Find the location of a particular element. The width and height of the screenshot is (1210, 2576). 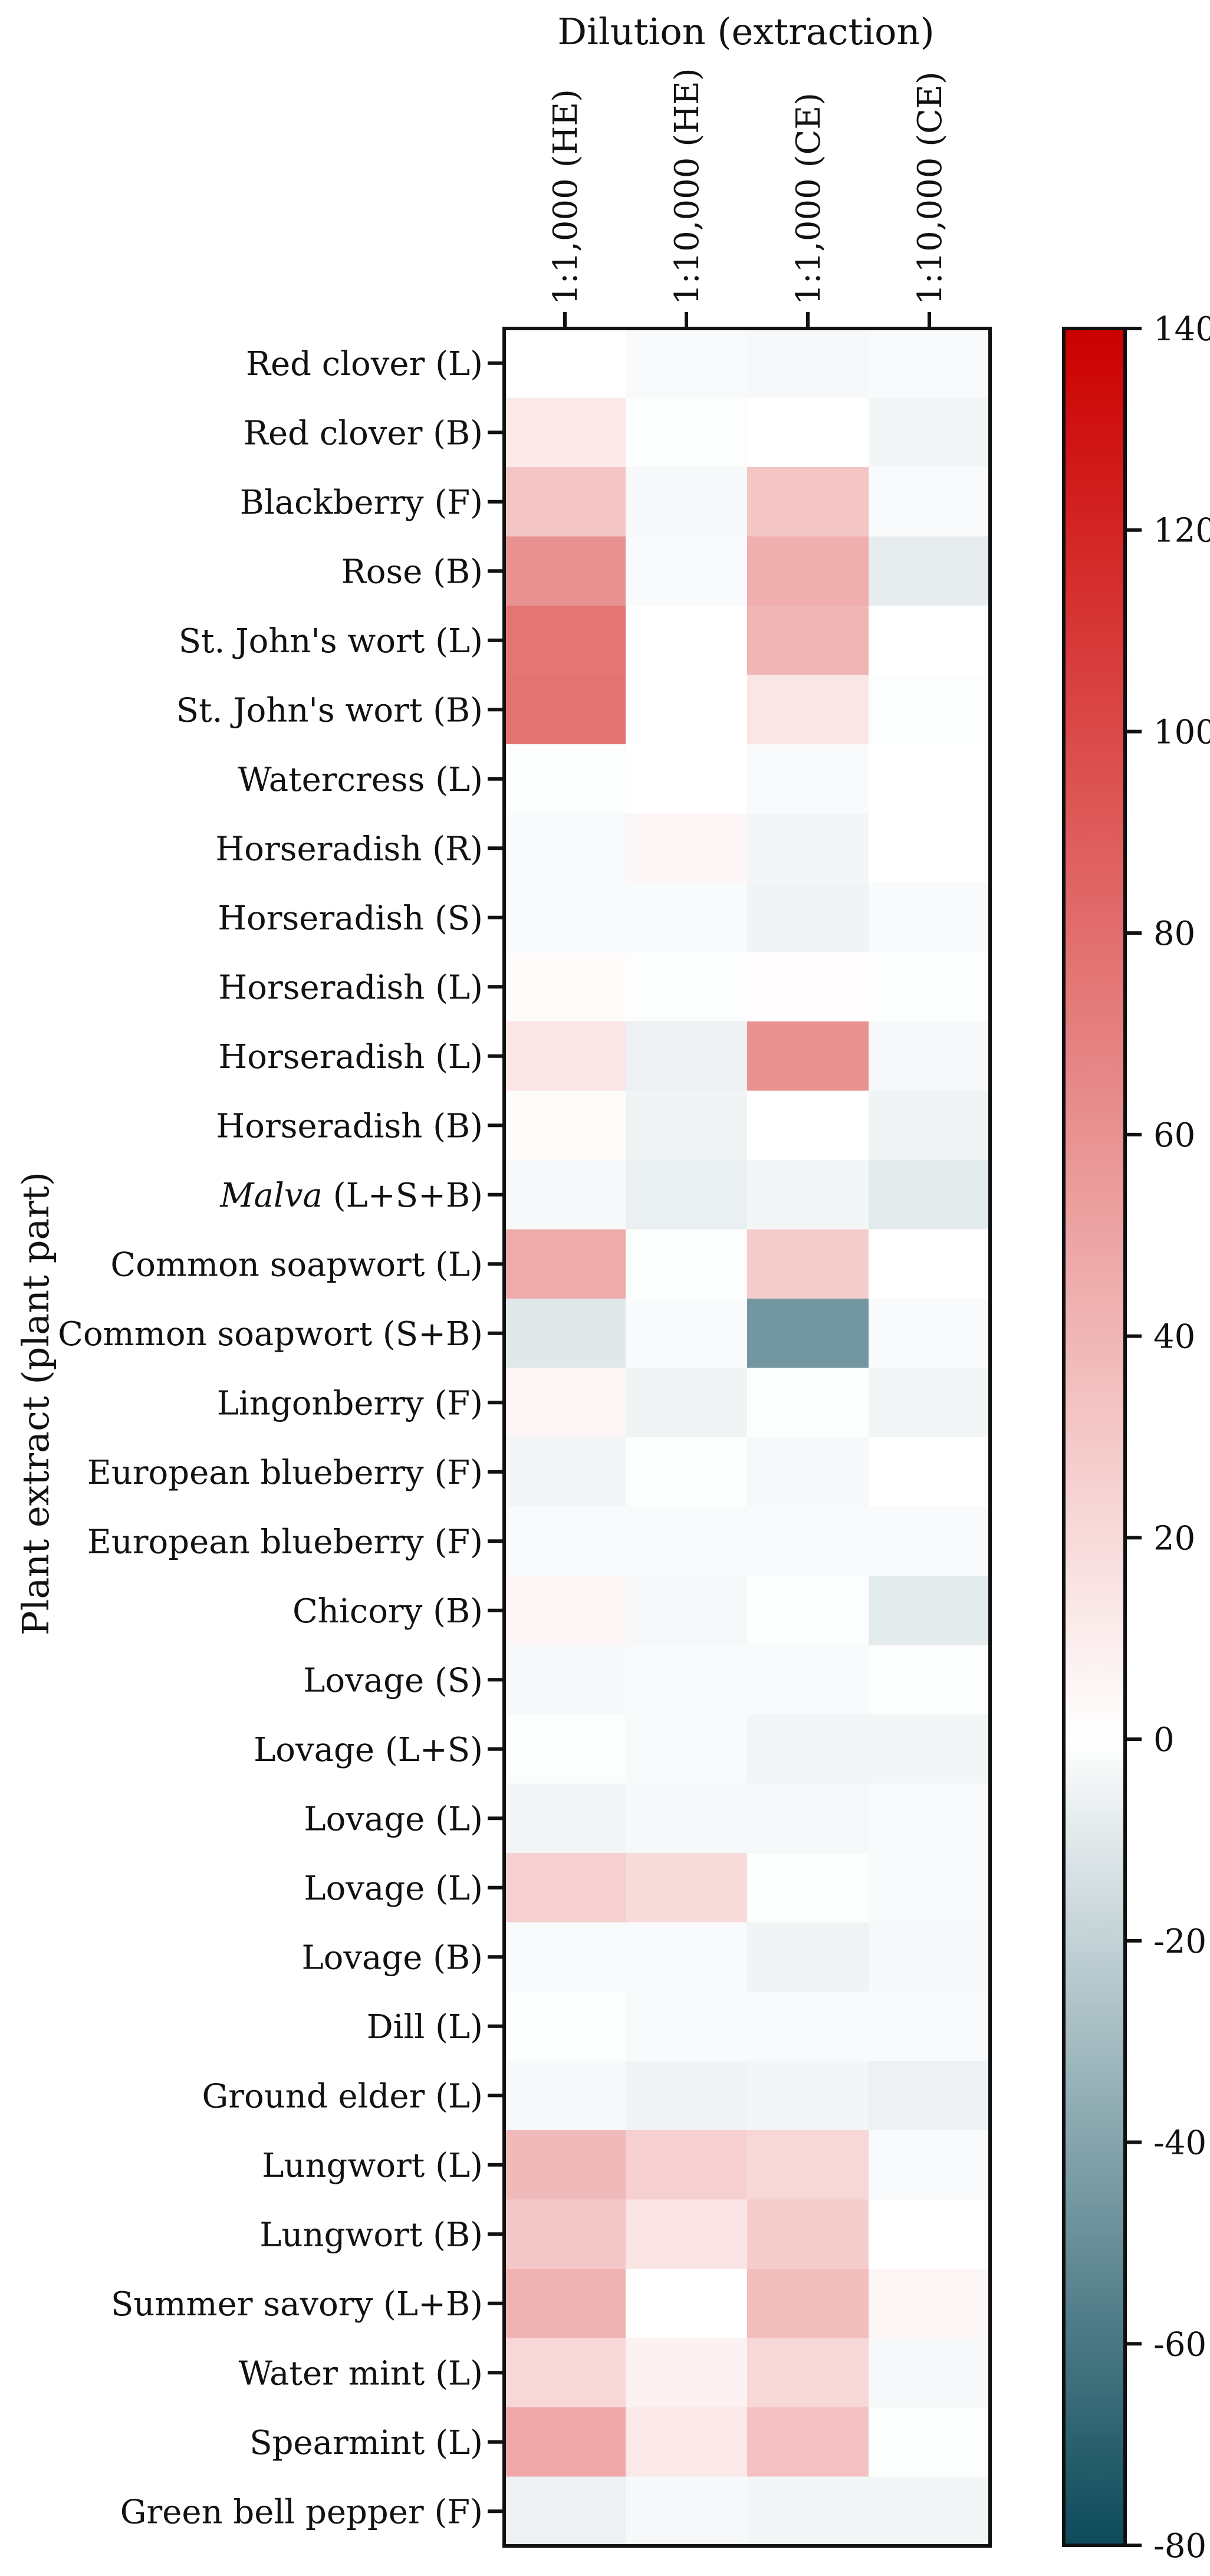

row-label: Common soapwort (S+B) is located at coordinates (270, 1334).